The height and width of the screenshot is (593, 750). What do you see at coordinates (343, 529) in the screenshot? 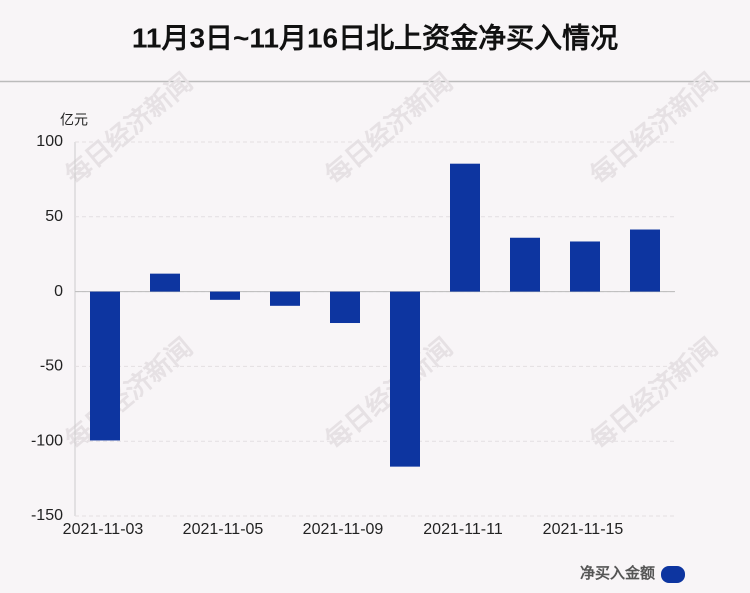
I see `x-tick-label: 2021-11-09` at bounding box center [343, 529].